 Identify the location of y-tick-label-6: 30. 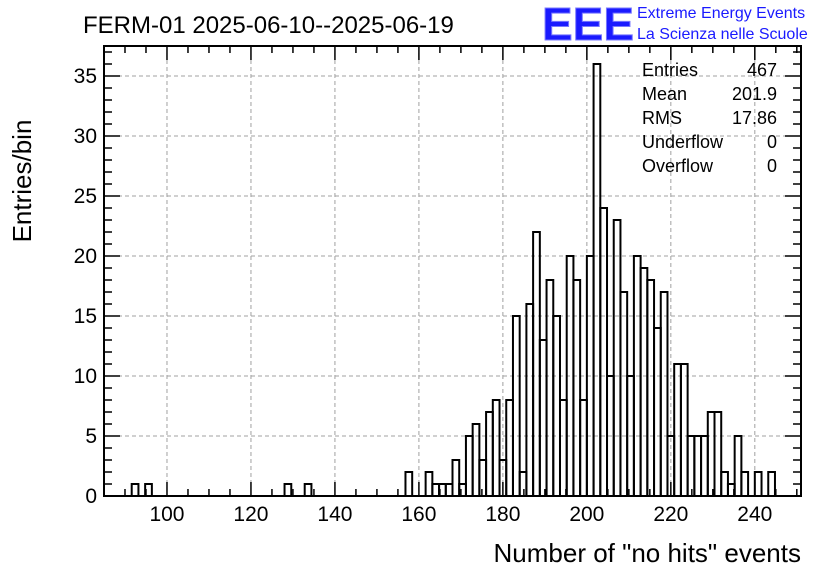
(85, 136).